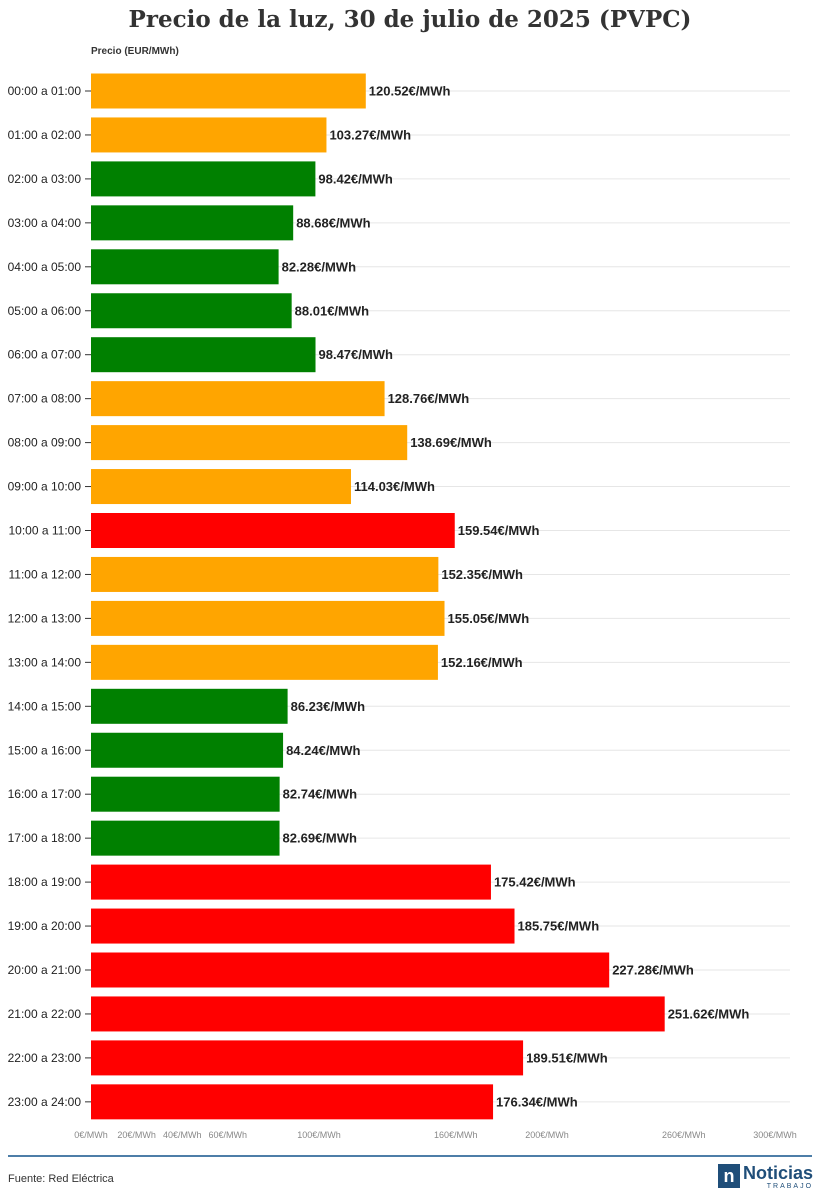 This screenshot has width=820, height=1202. I want to click on value-label: 185.75€/MWh, so click(559, 926).